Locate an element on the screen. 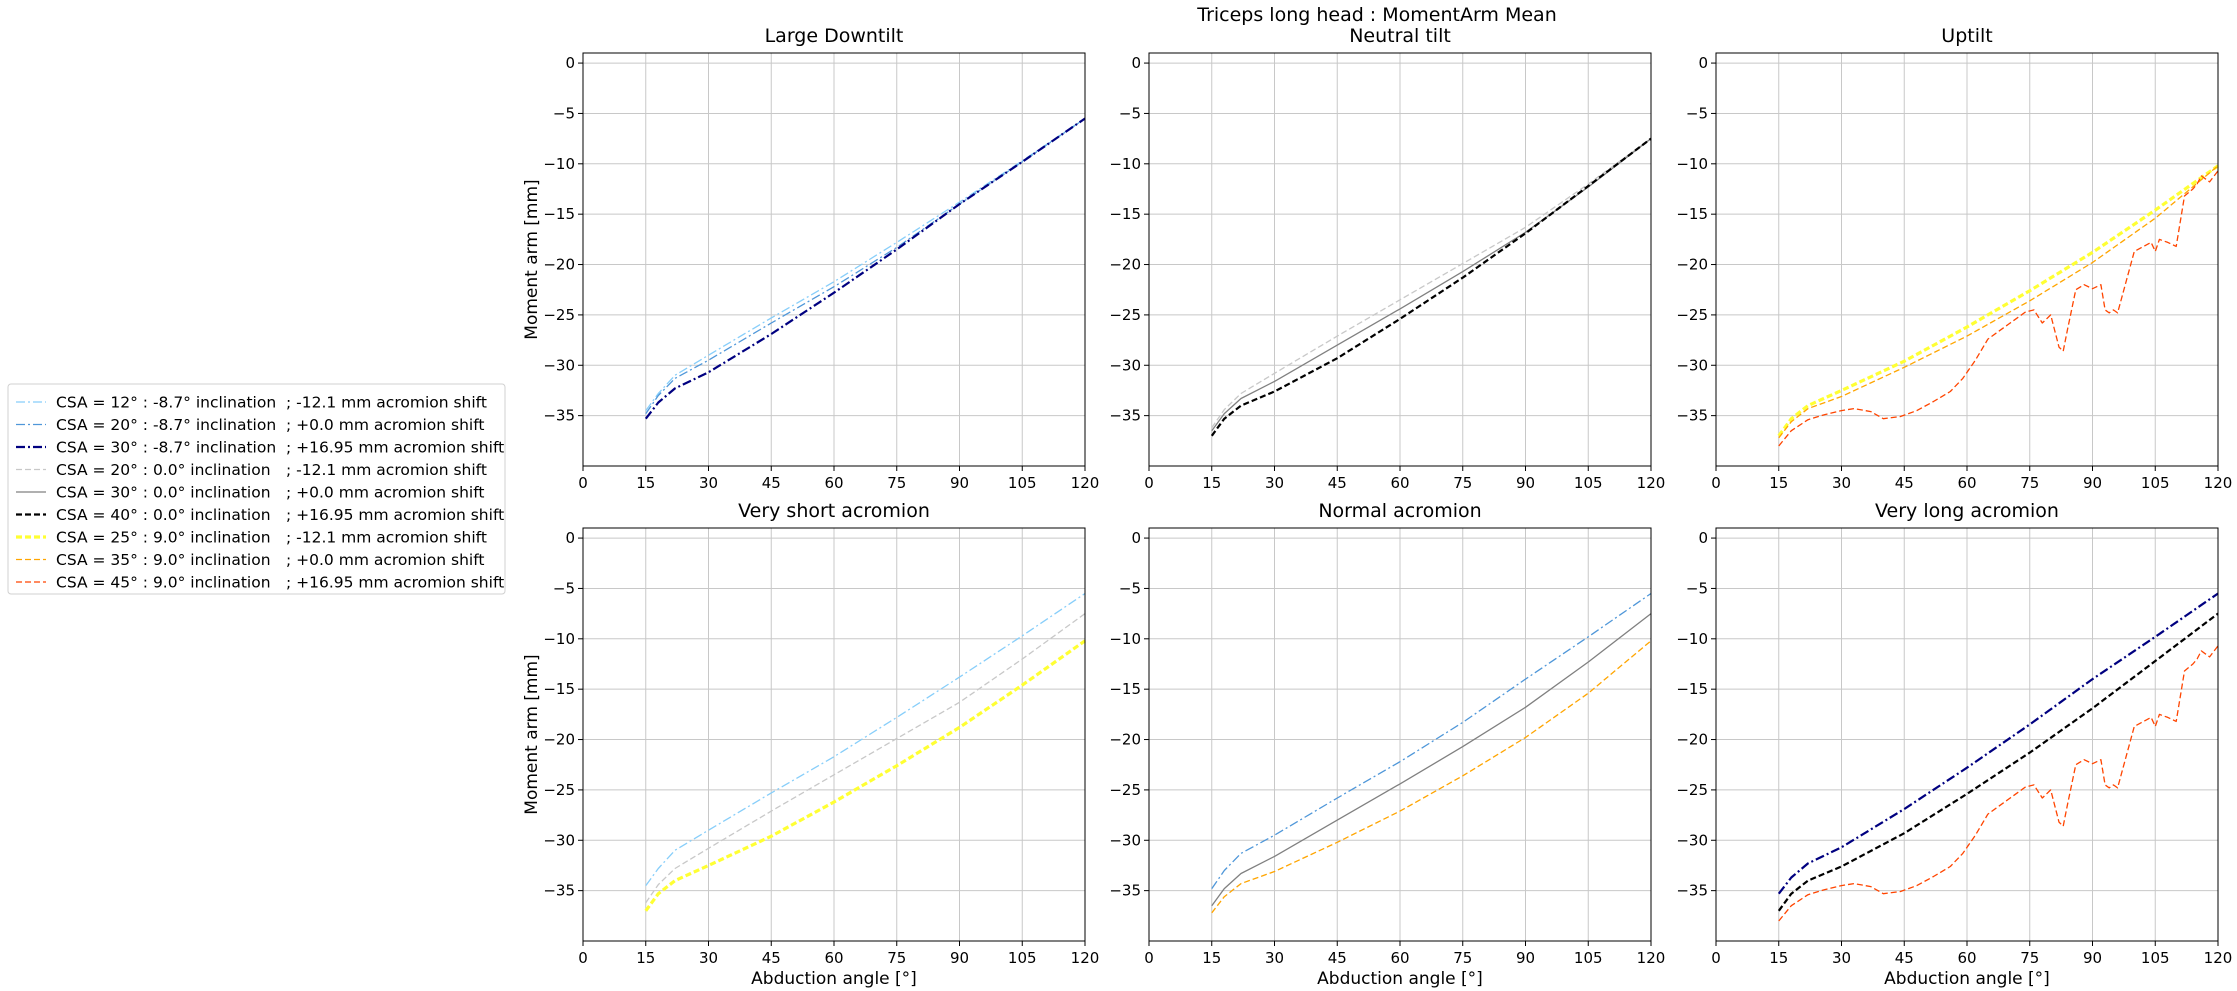  series-line-s1 is located at coordinates (865, 739).